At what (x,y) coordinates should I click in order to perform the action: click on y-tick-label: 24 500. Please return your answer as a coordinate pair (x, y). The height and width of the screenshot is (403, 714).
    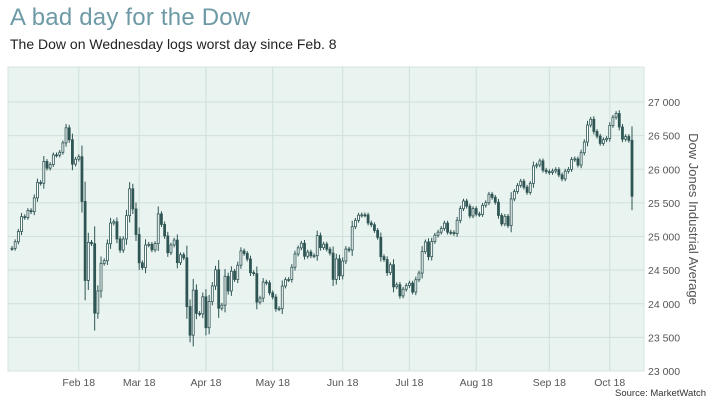
    Looking at the image, I should click on (664, 271).